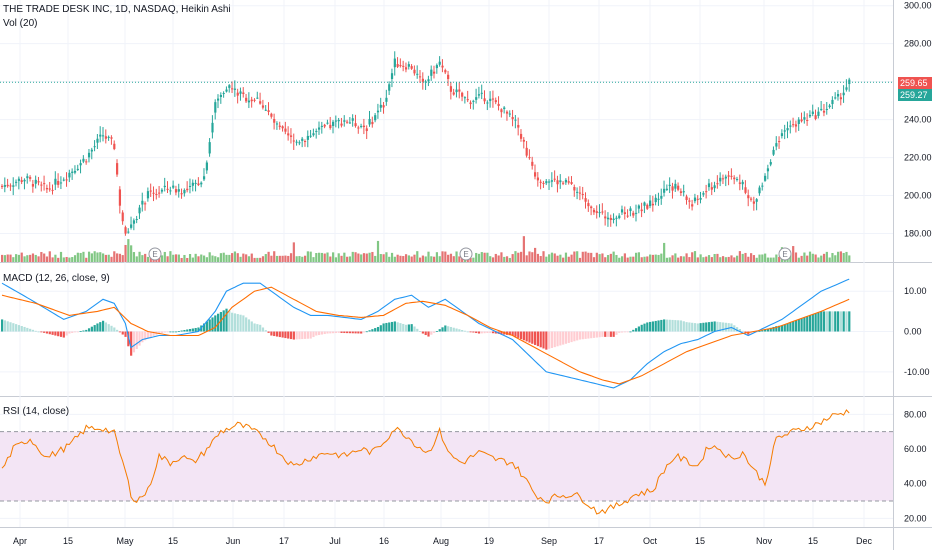 The width and height of the screenshot is (932, 550). What do you see at coordinates (384, 541) in the screenshot?
I see `time-tick-label: 16` at bounding box center [384, 541].